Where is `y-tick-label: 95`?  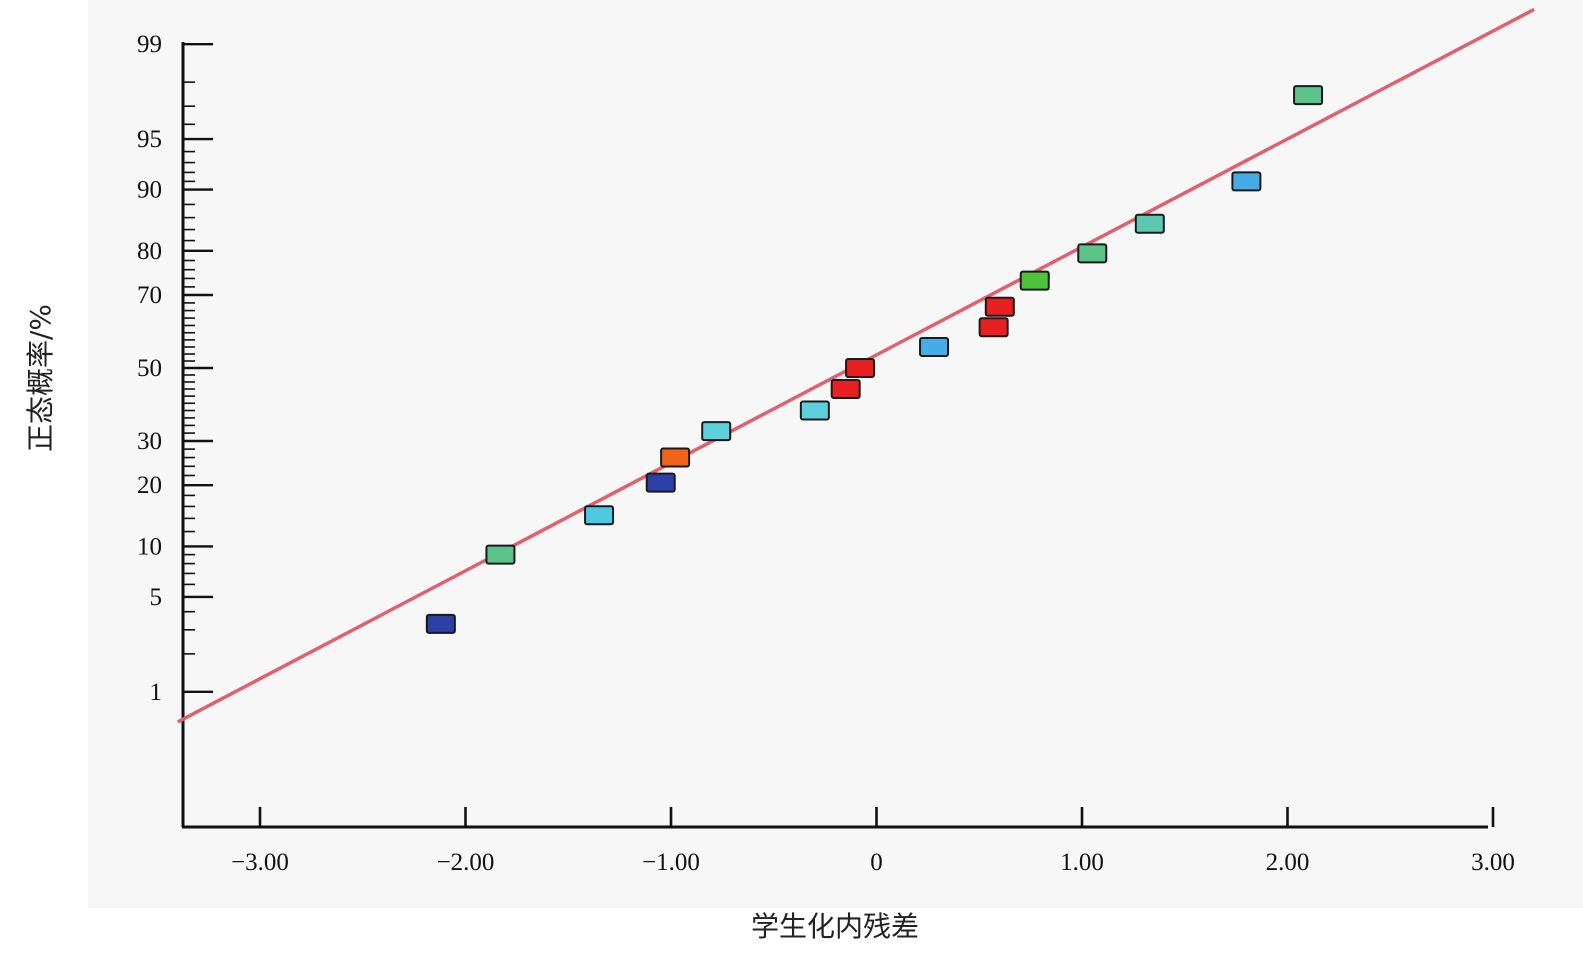 y-tick-label: 95 is located at coordinates (149, 139).